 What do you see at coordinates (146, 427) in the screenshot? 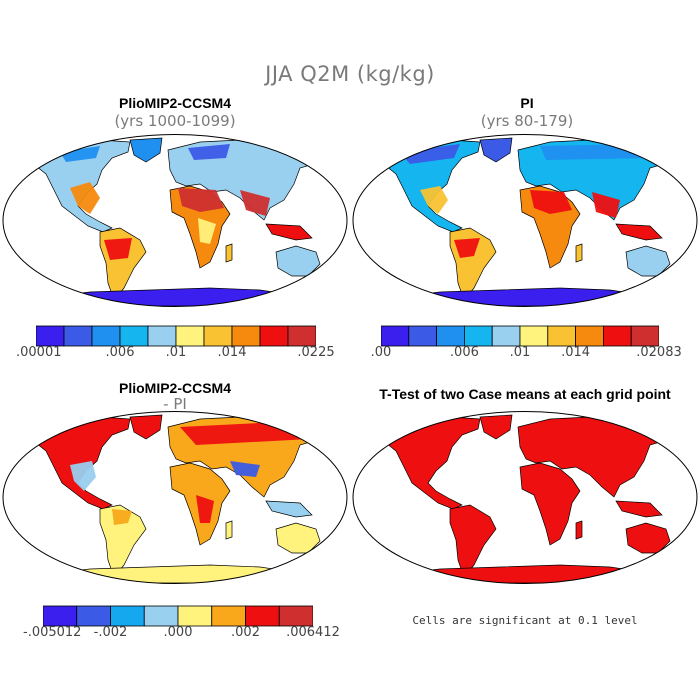
I see `p3-land-greenland` at bounding box center [146, 427].